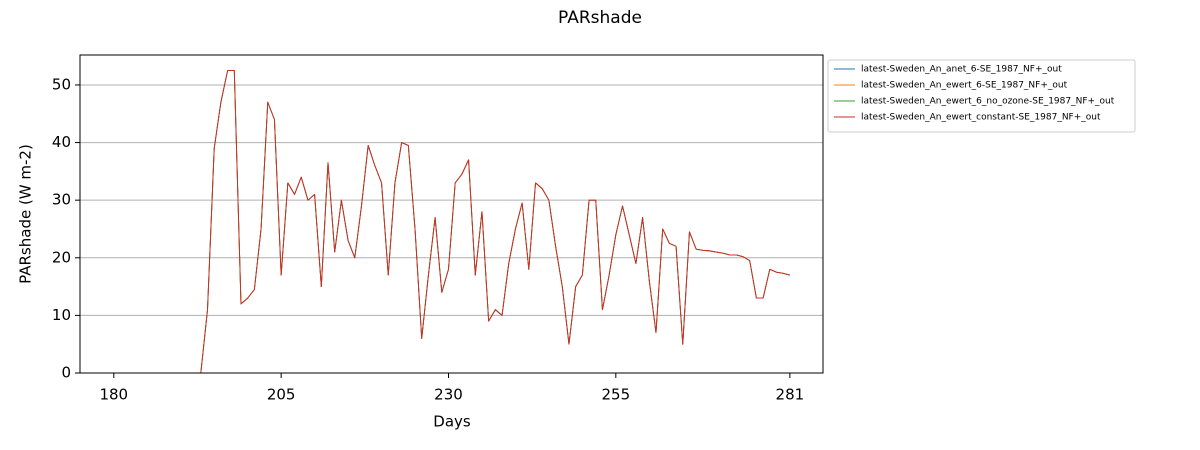 The image size is (1200, 450). What do you see at coordinates (66, 373) in the screenshot?
I see `y-tick-label: 0` at bounding box center [66, 373].